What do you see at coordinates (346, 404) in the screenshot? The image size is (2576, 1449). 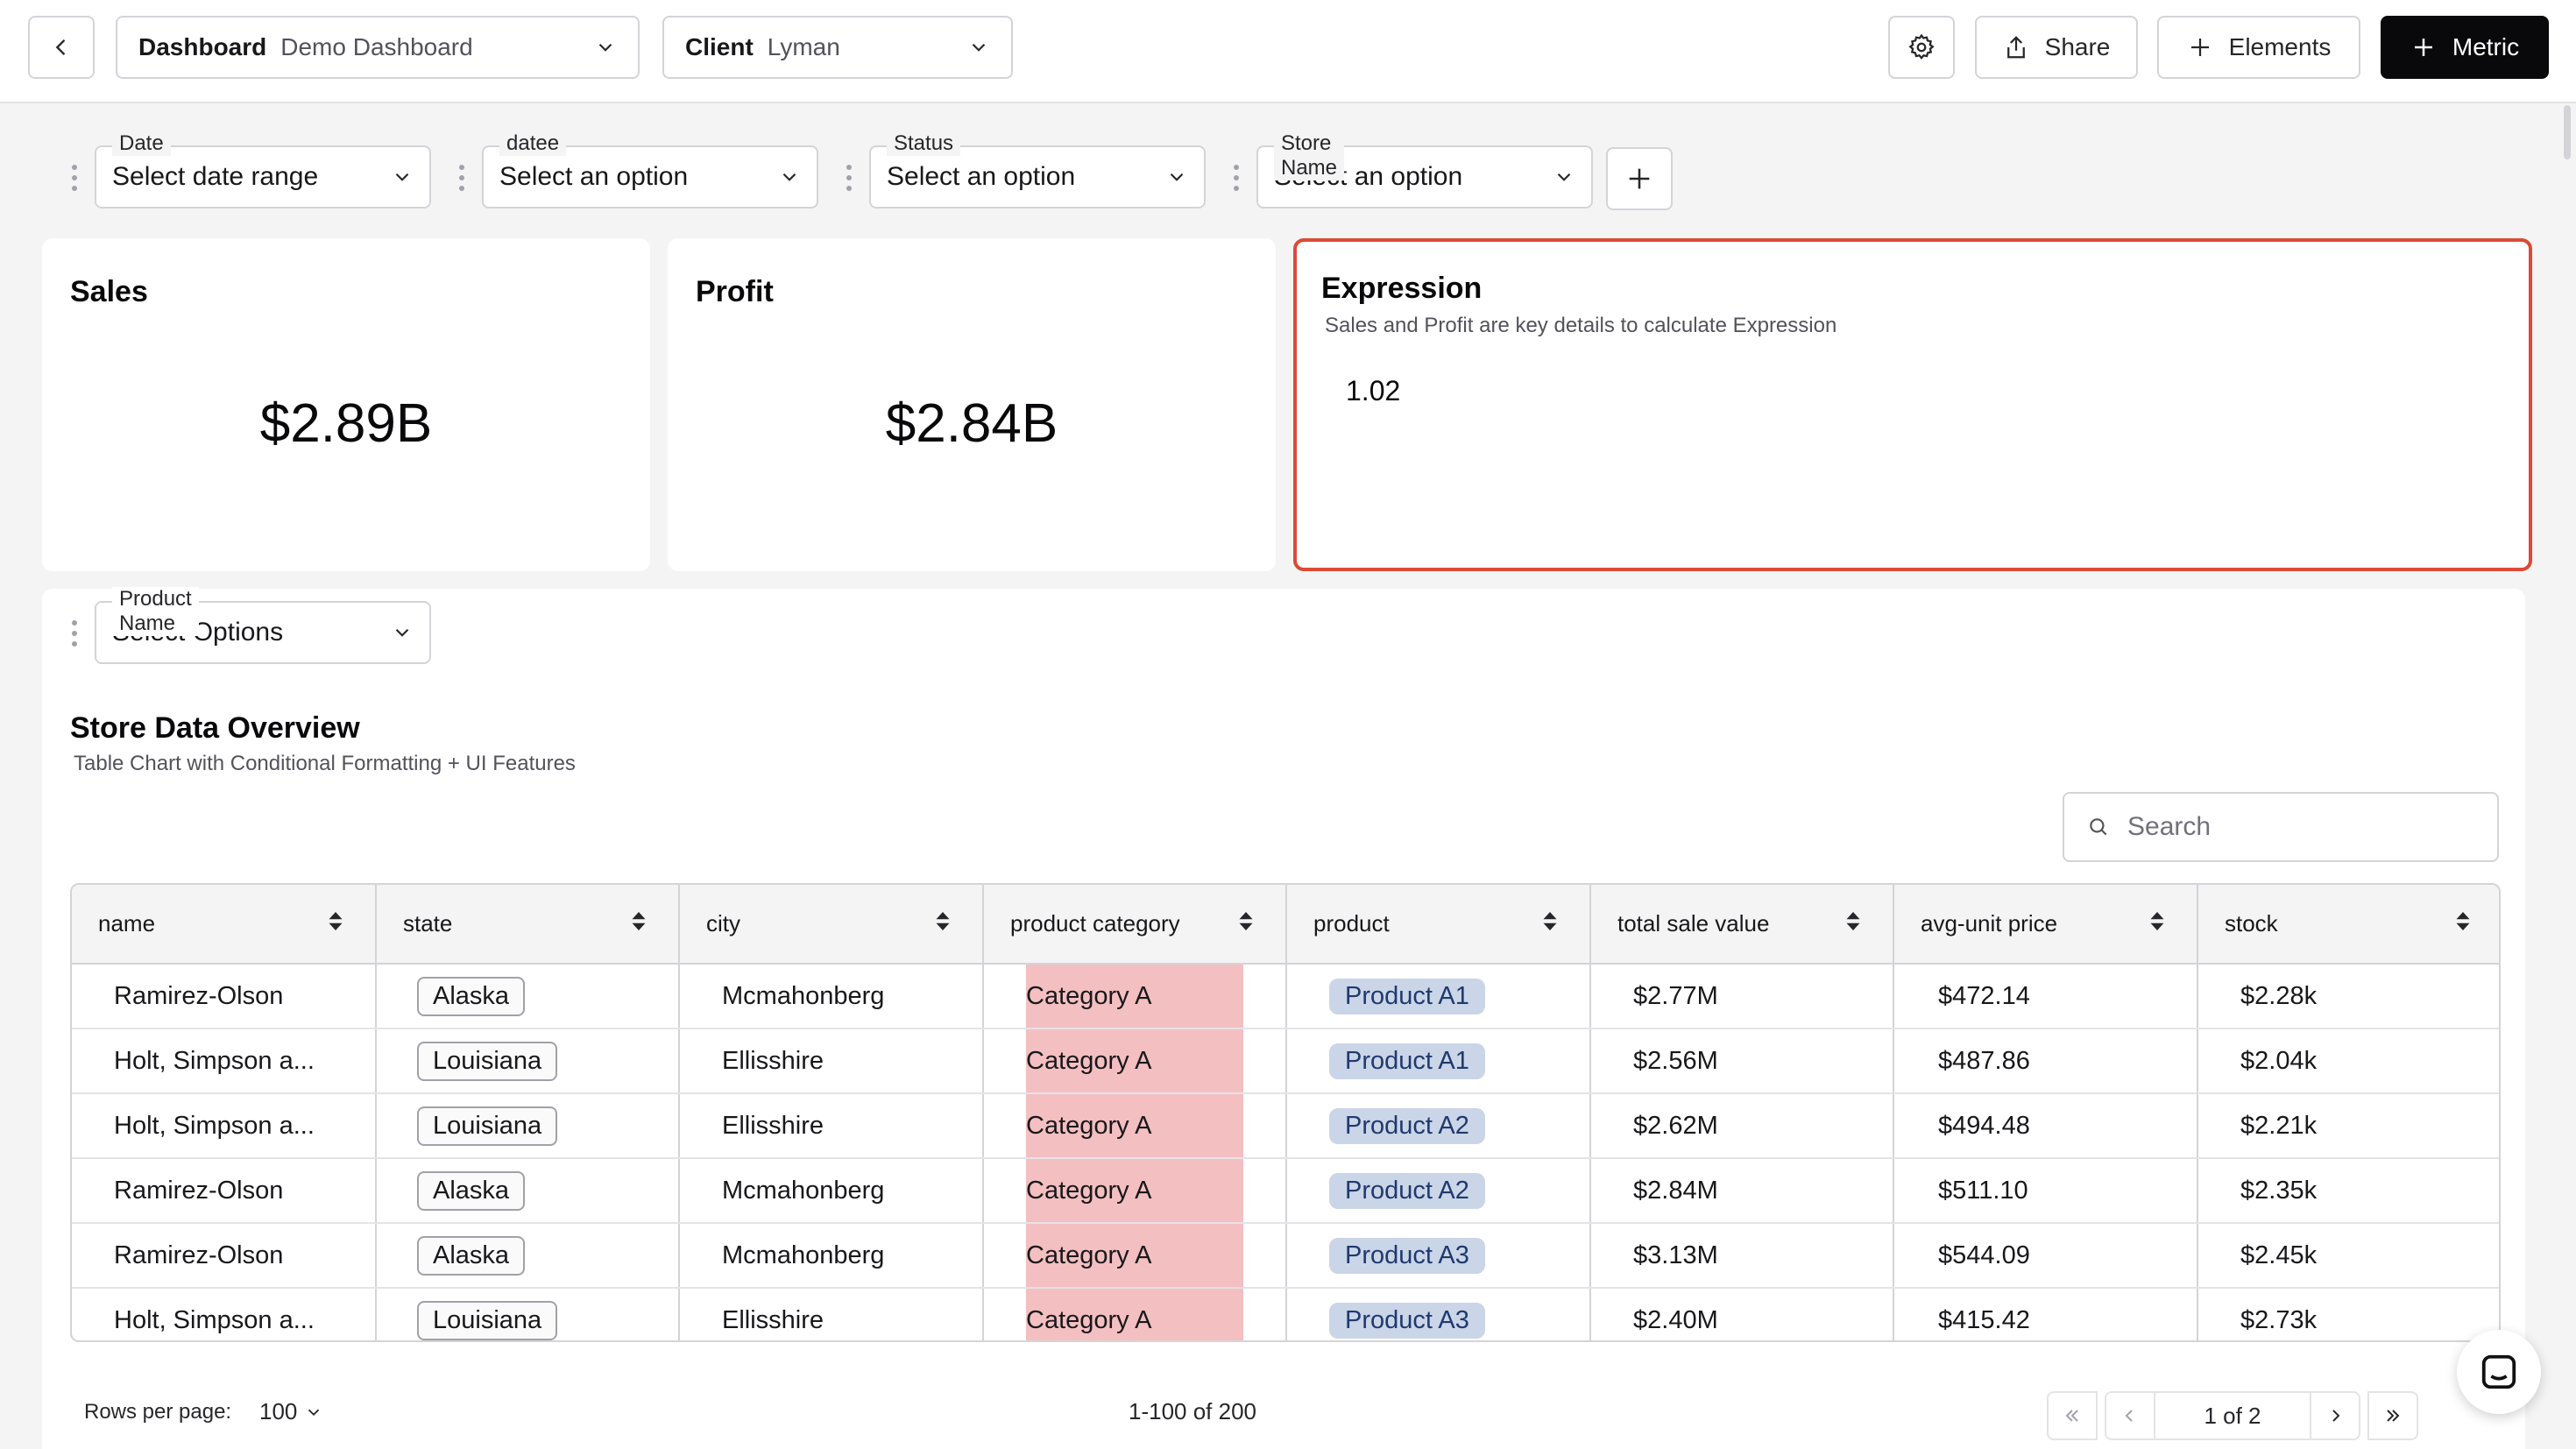 I see `sales-card: Sales $2.89B` at bounding box center [346, 404].